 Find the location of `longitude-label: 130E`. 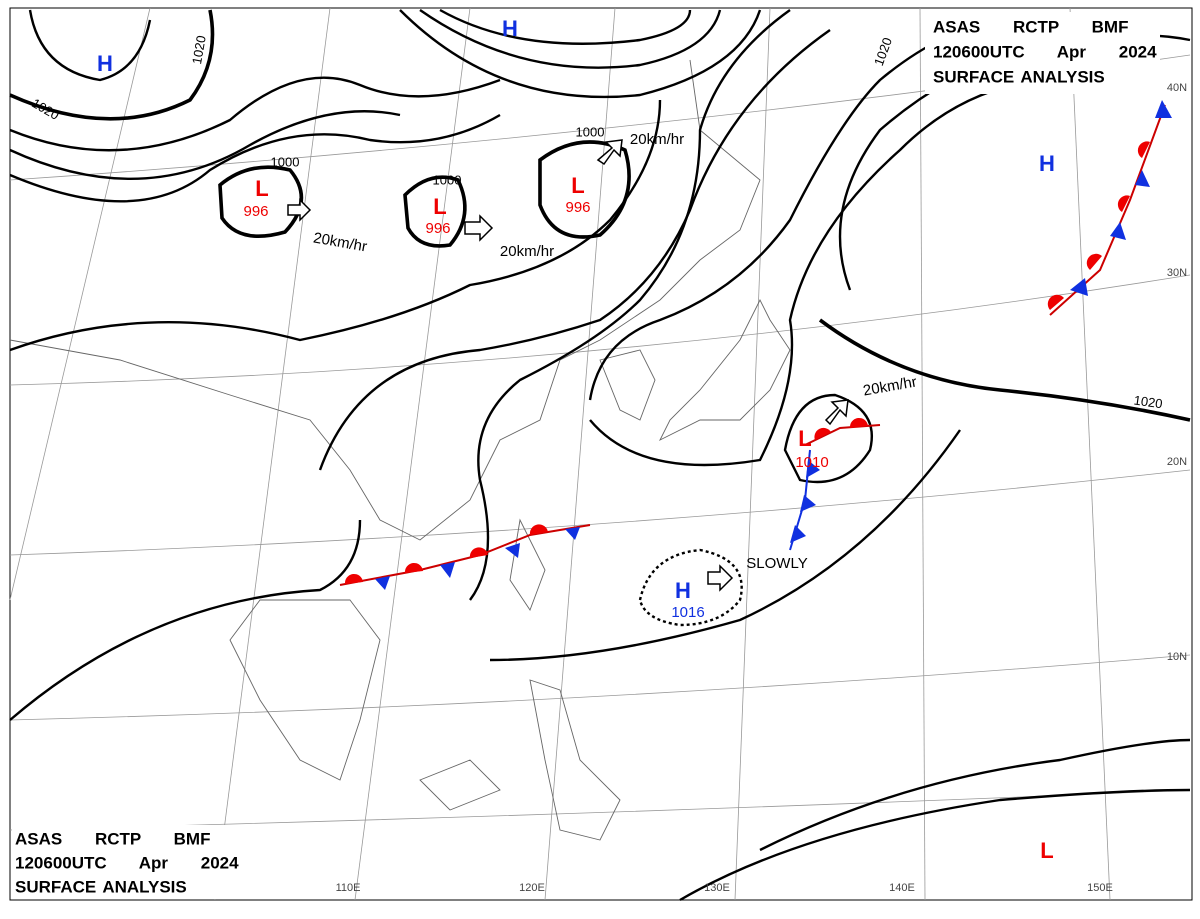

longitude-label: 130E is located at coordinates (717, 888).